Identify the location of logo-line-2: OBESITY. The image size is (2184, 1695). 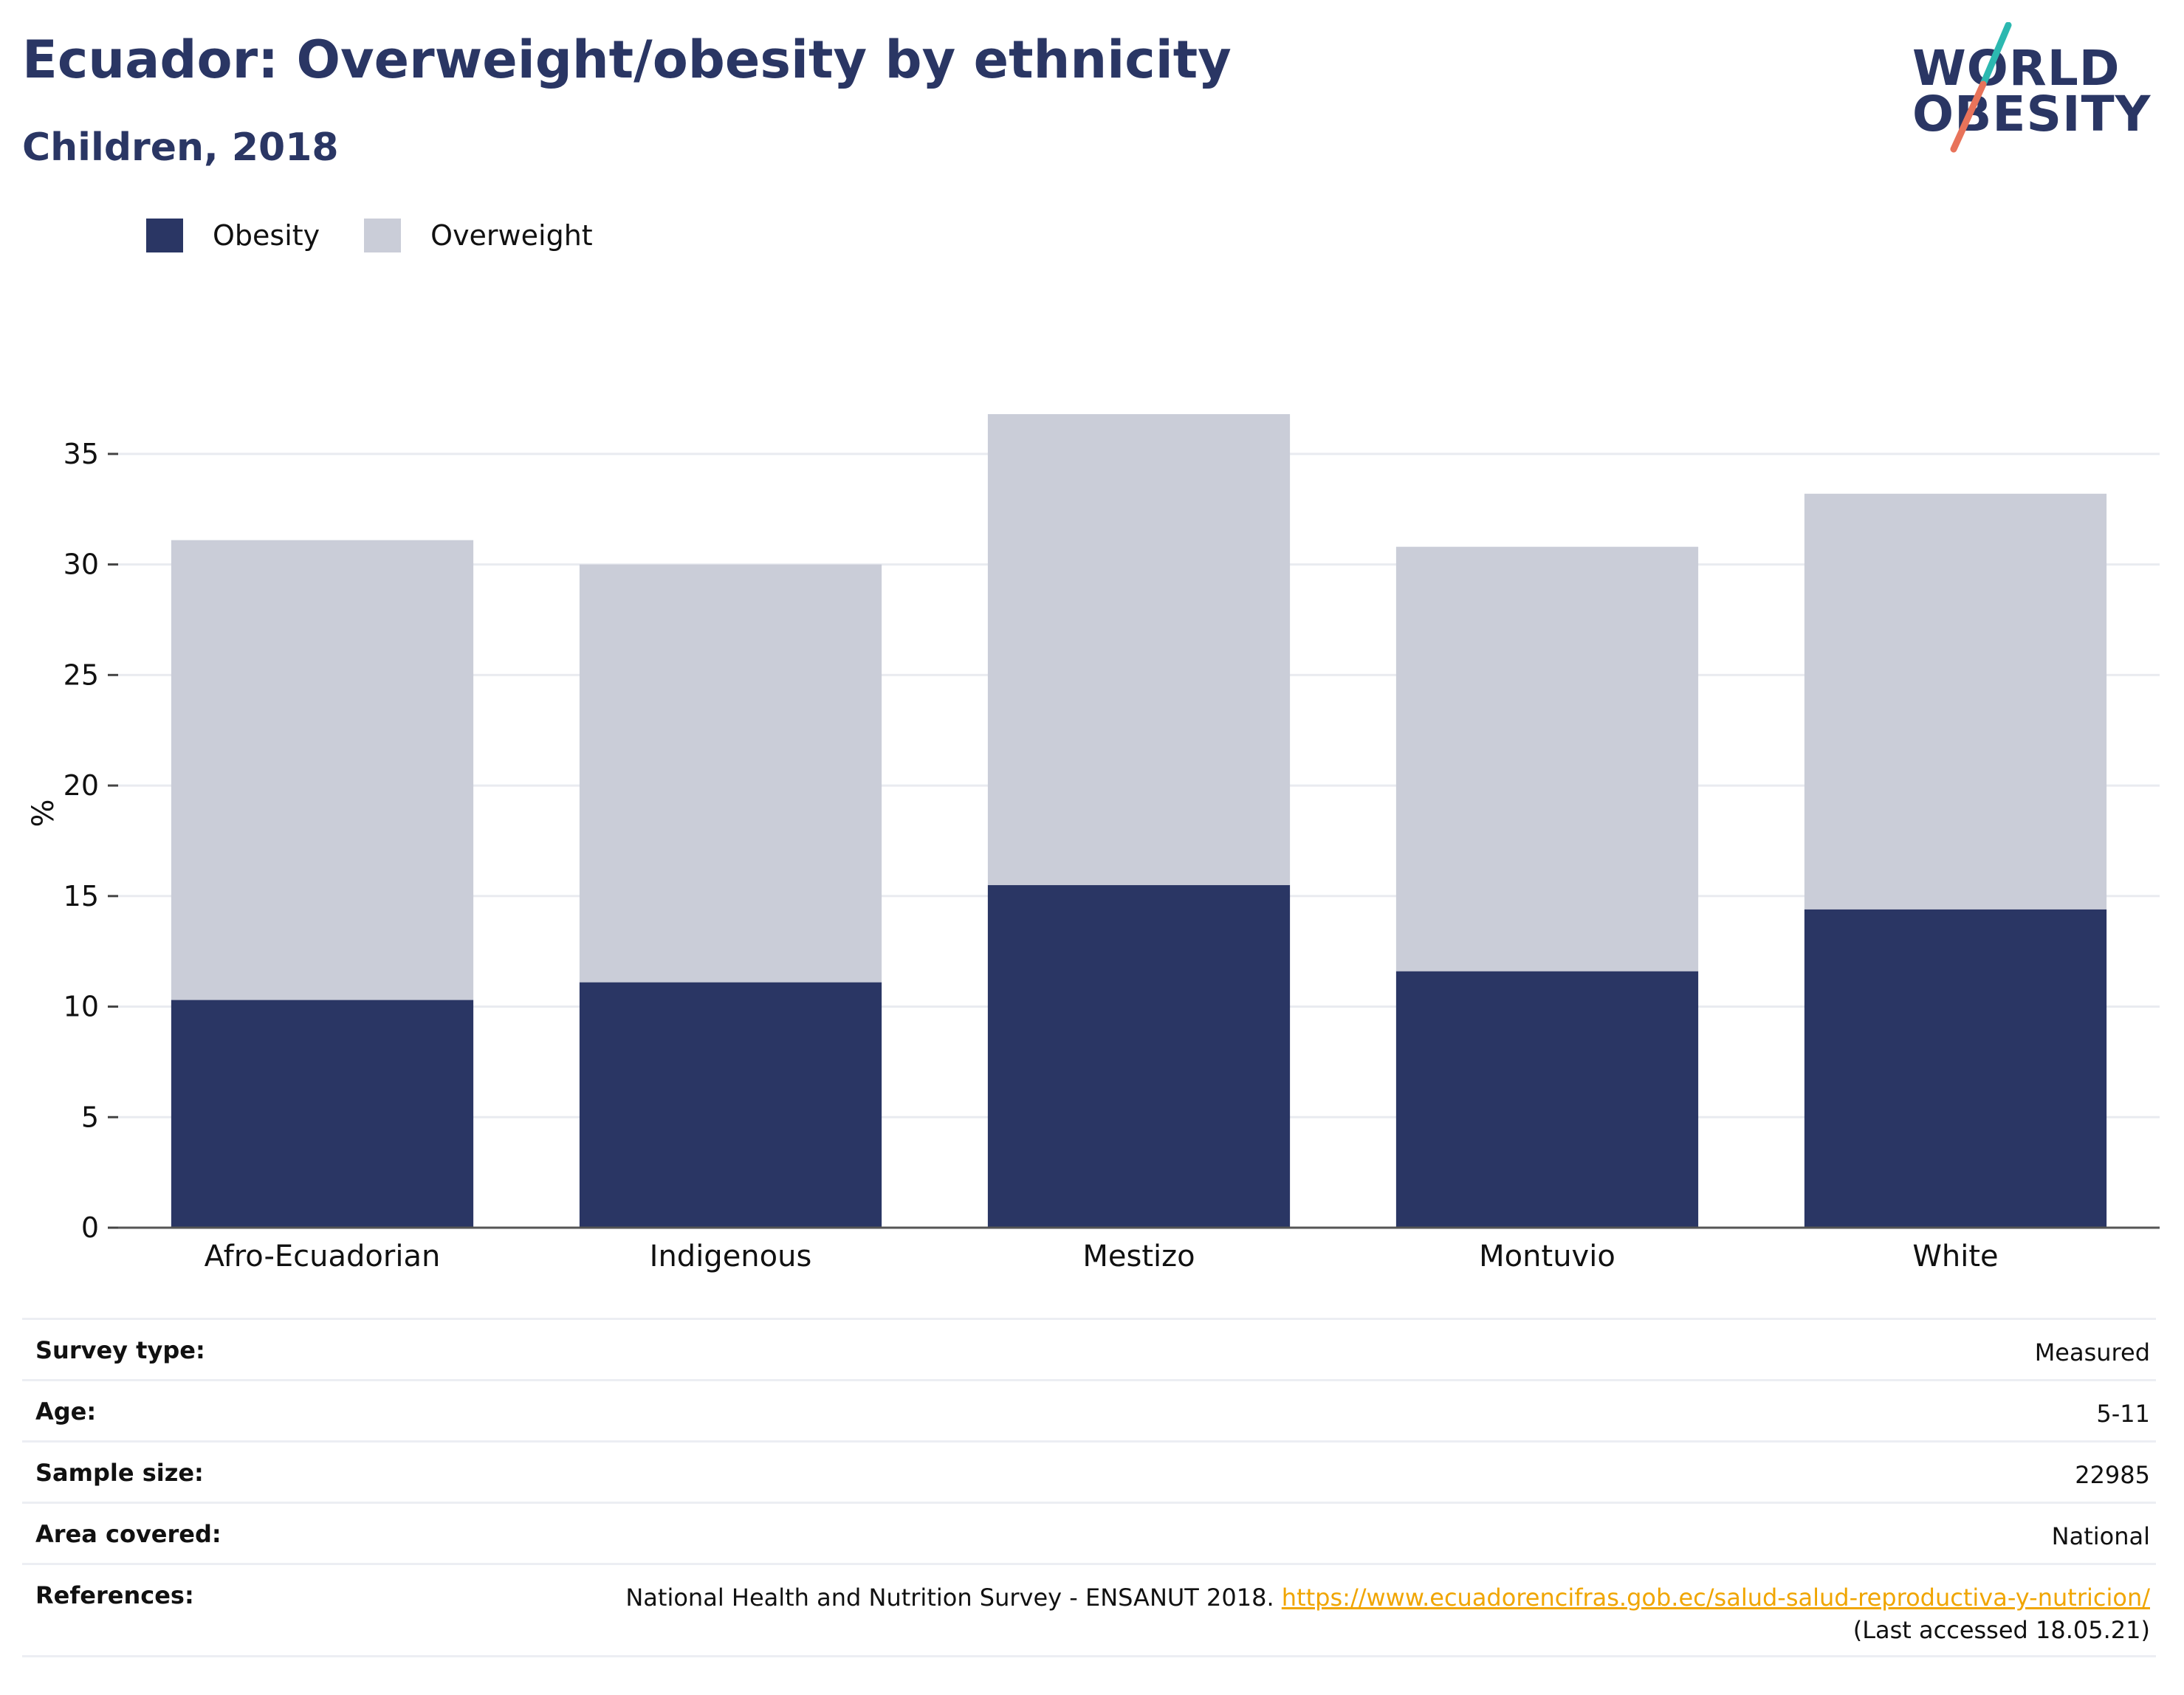
(2032, 114).